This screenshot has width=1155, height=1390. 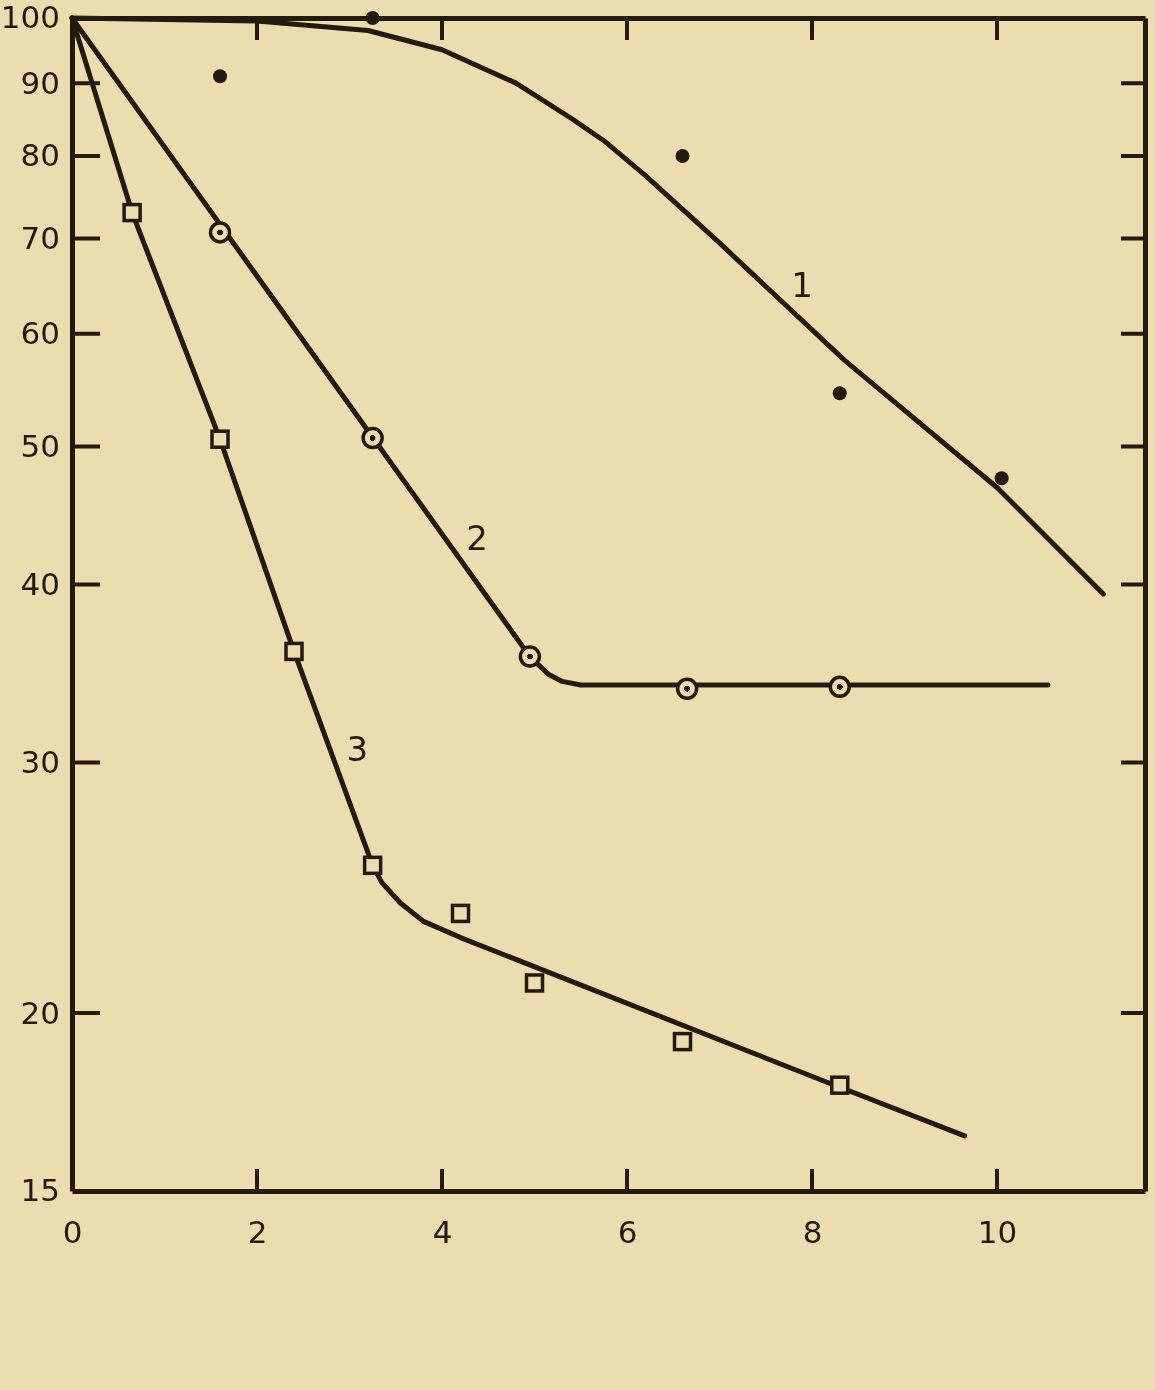 What do you see at coordinates (40, 1190) in the screenshot?
I see `y-tick-label: 15` at bounding box center [40, 1190].